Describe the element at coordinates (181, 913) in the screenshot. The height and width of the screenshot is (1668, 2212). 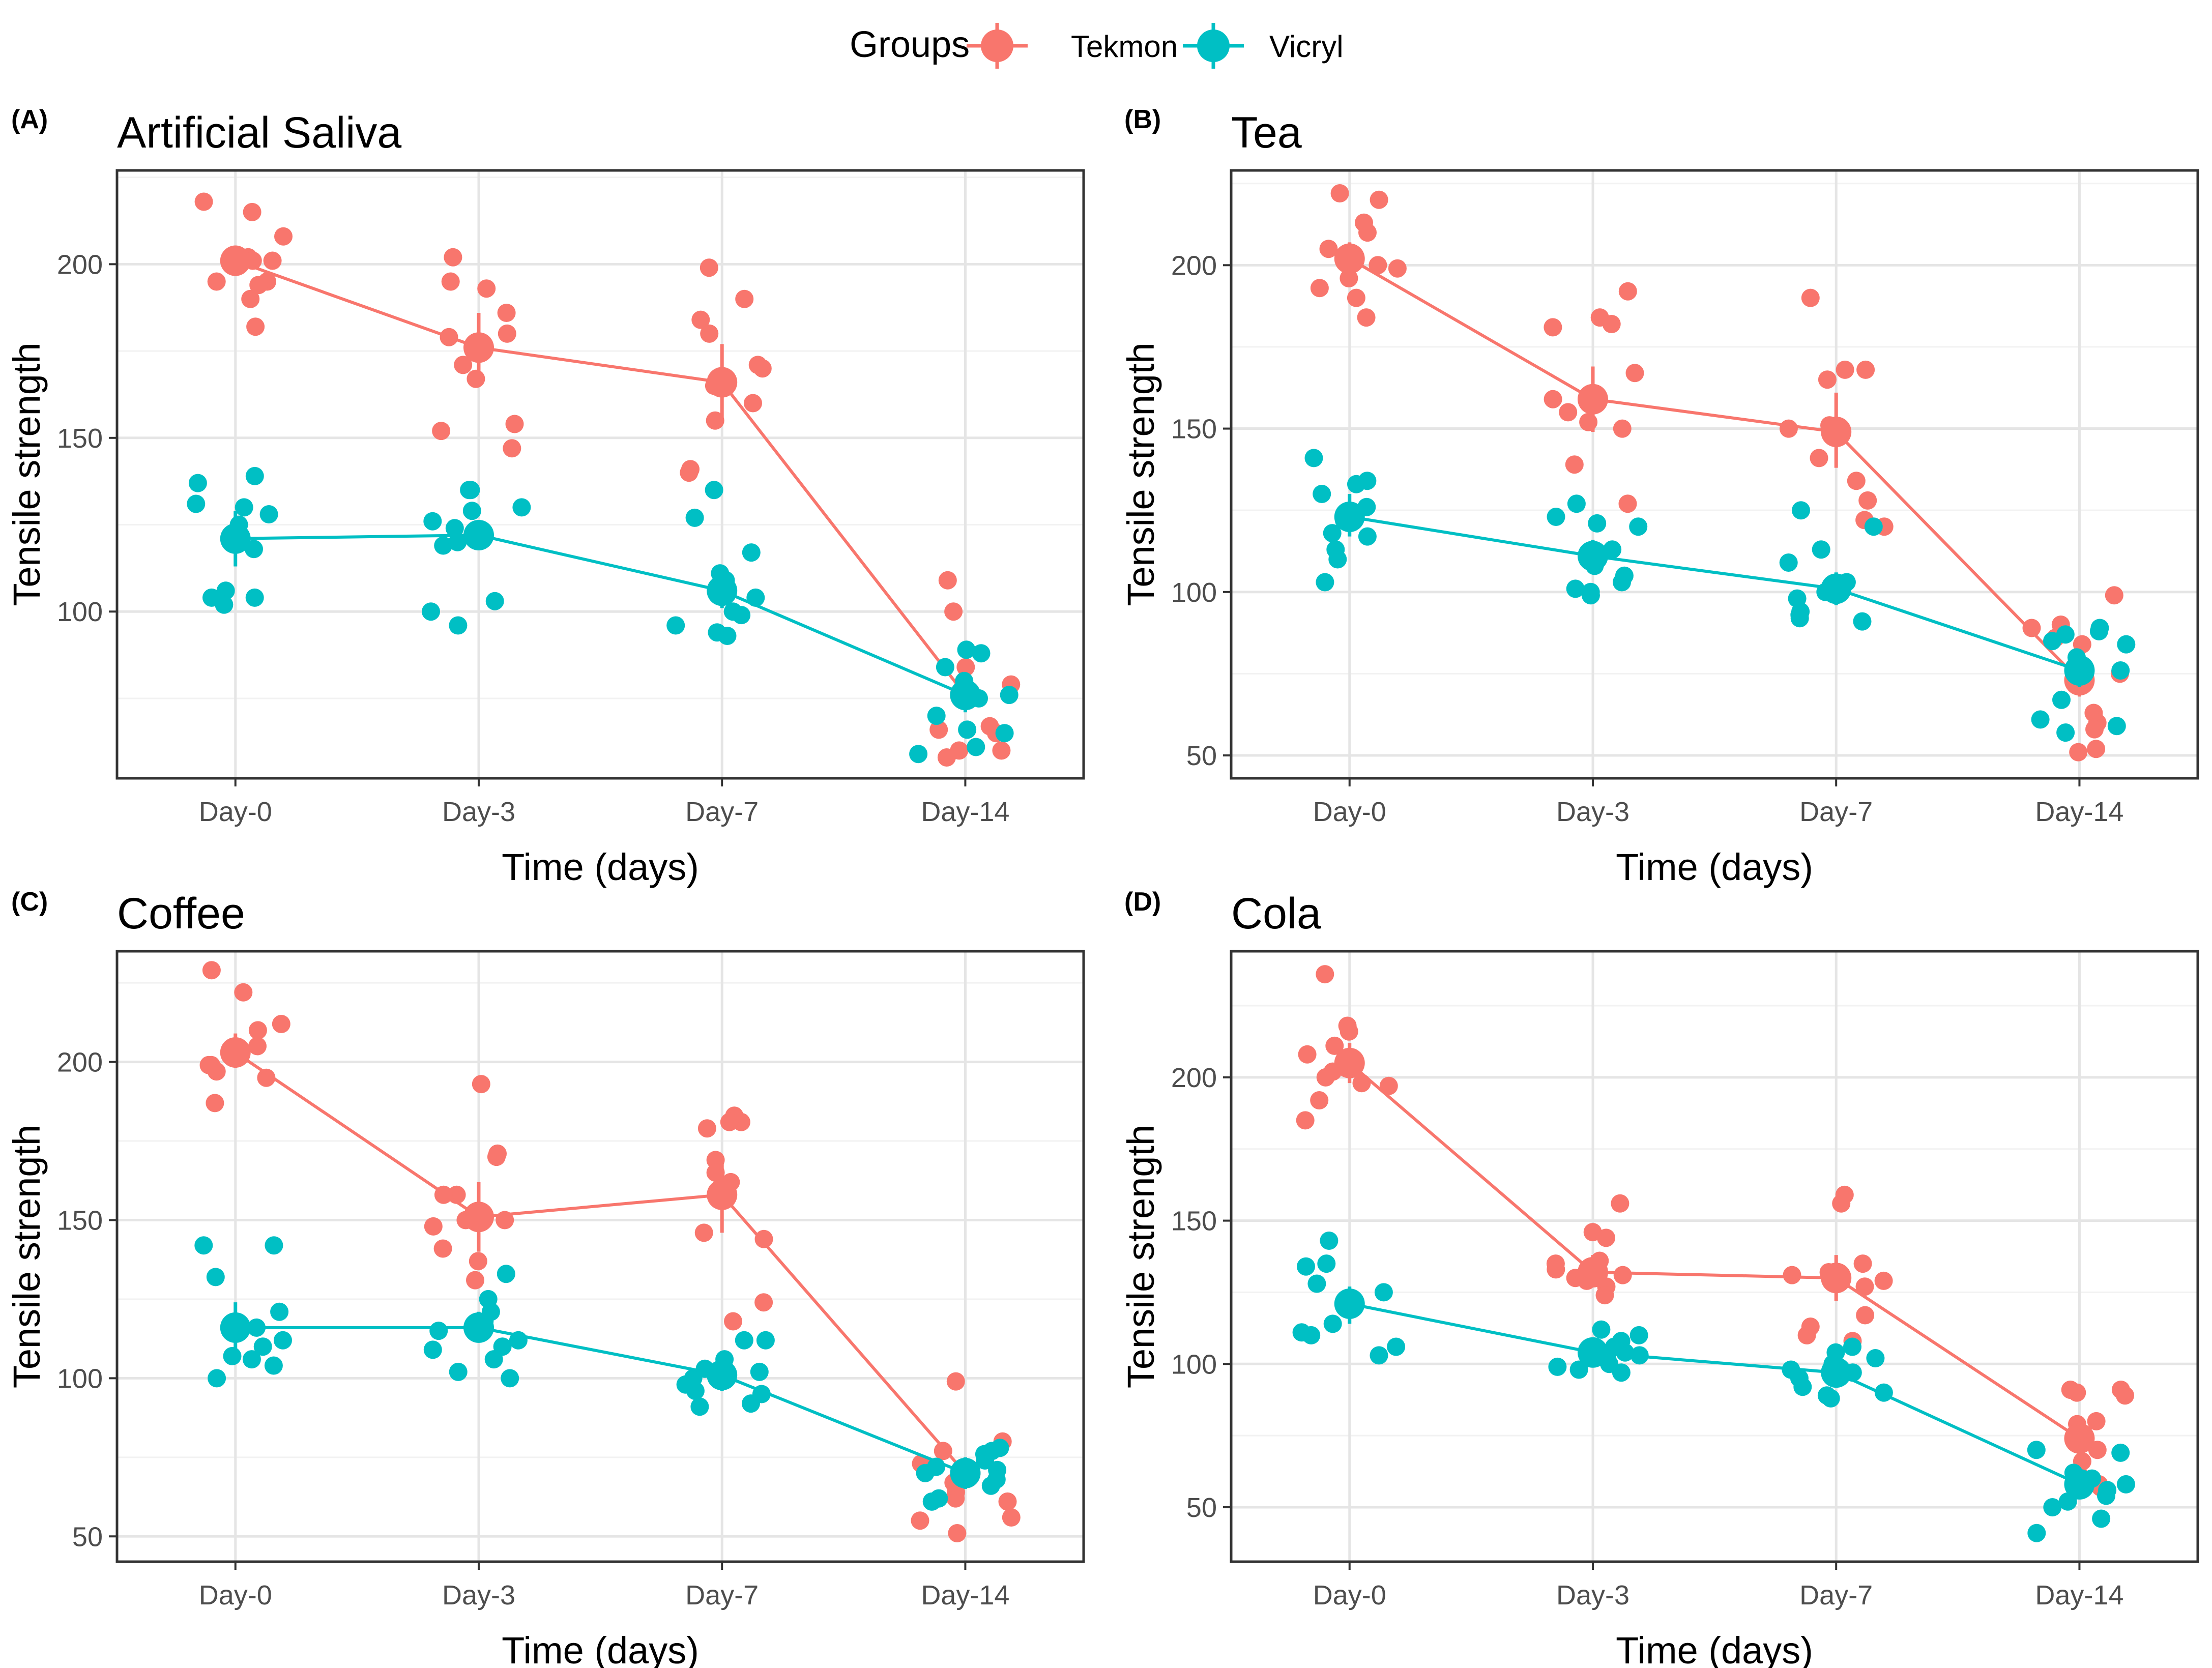
I see `panel-title: Coffee` at that location.